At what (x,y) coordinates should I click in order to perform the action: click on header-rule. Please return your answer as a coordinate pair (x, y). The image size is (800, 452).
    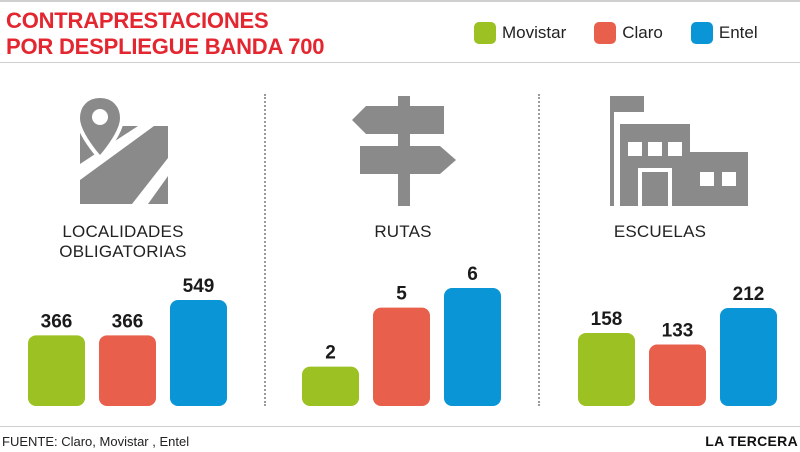
    Looking at the image, I should click on (400, 62).